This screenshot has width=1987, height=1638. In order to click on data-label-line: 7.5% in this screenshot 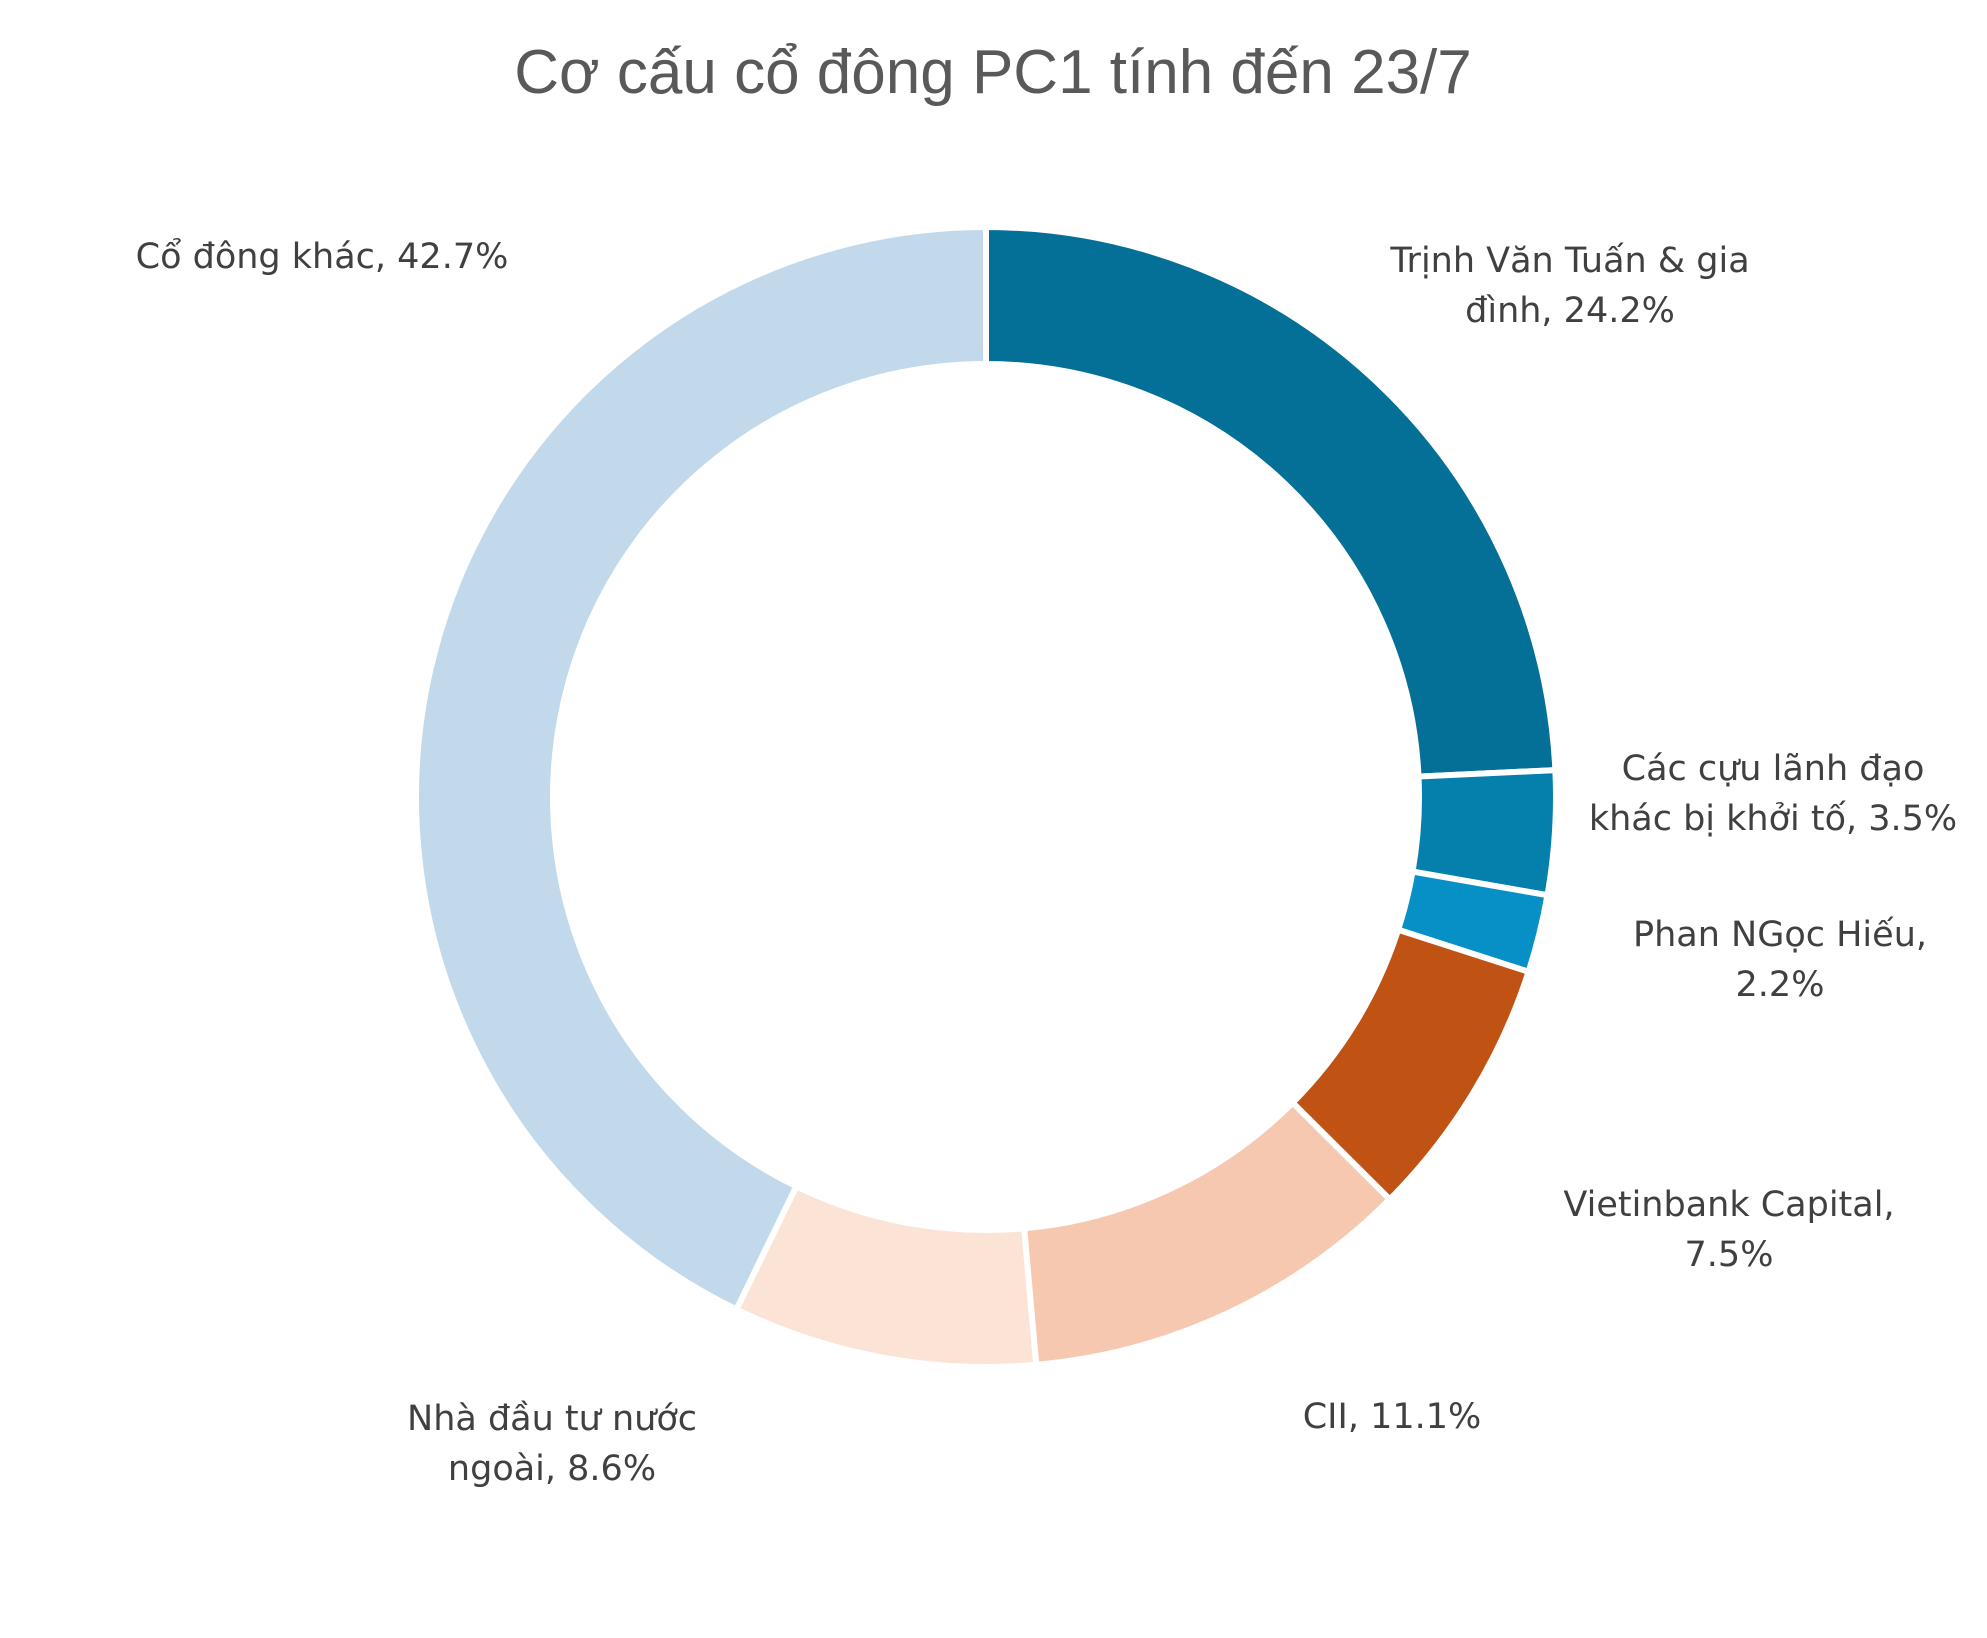, I will do `click(1729, 1255)`.